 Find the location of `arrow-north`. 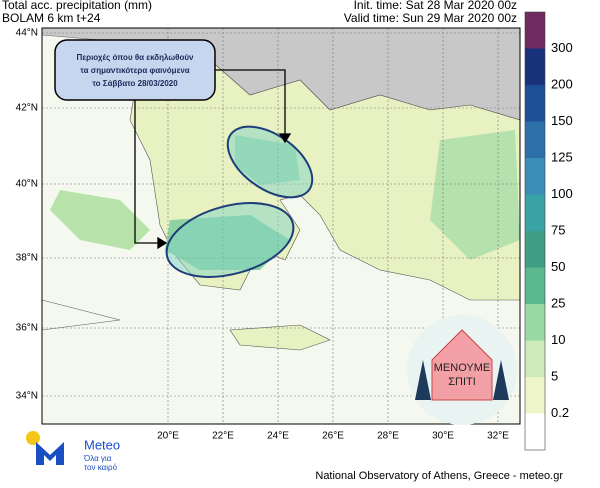

arrow-north is located at coordinates (250, 104).